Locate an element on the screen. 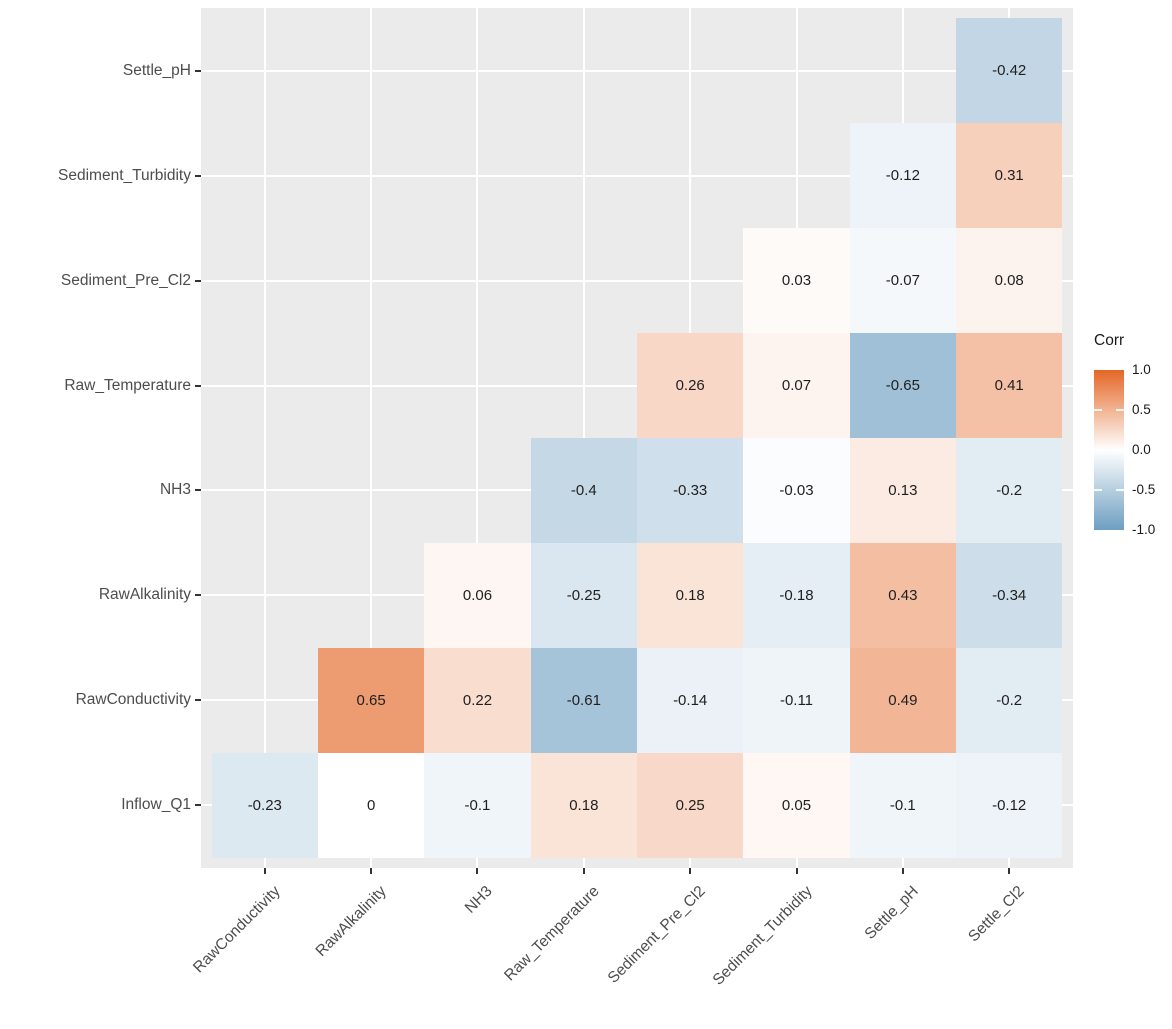  cell-value-label: 0.65 is located at coordinates (371, 700).